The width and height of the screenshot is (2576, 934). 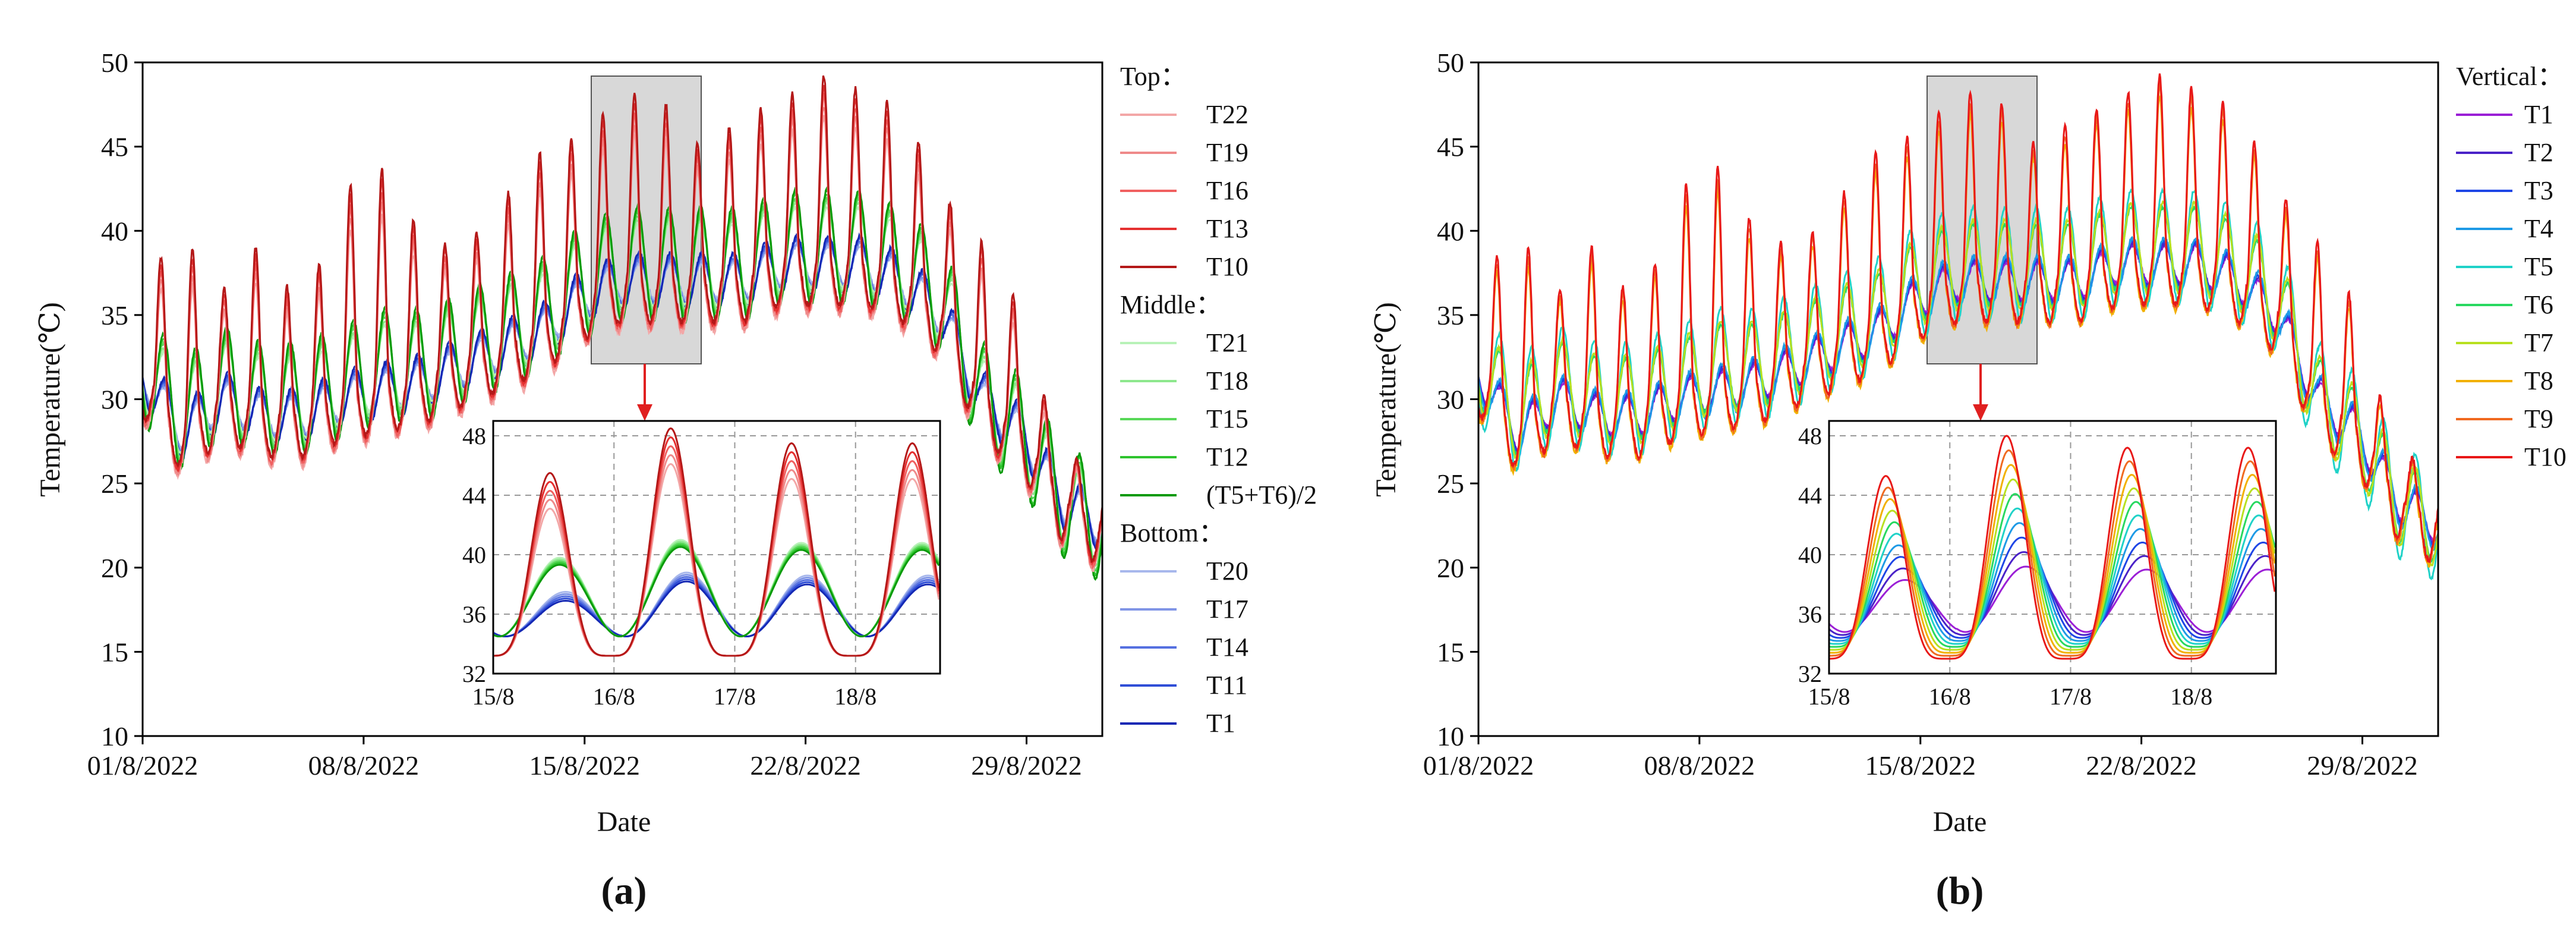 What do you see at coordinates (1227, 418) in the screenshot?
I see `legend-entry: T15` at bounding box center [1227, 418].